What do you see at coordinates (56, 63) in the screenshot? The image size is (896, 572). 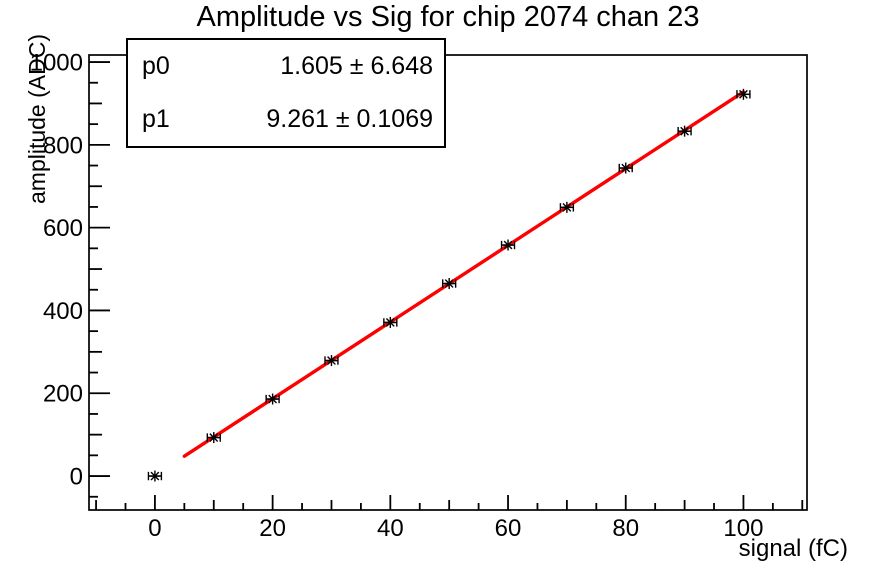 I see `y-tick-label: 1000` at bounding box center [56, 63].